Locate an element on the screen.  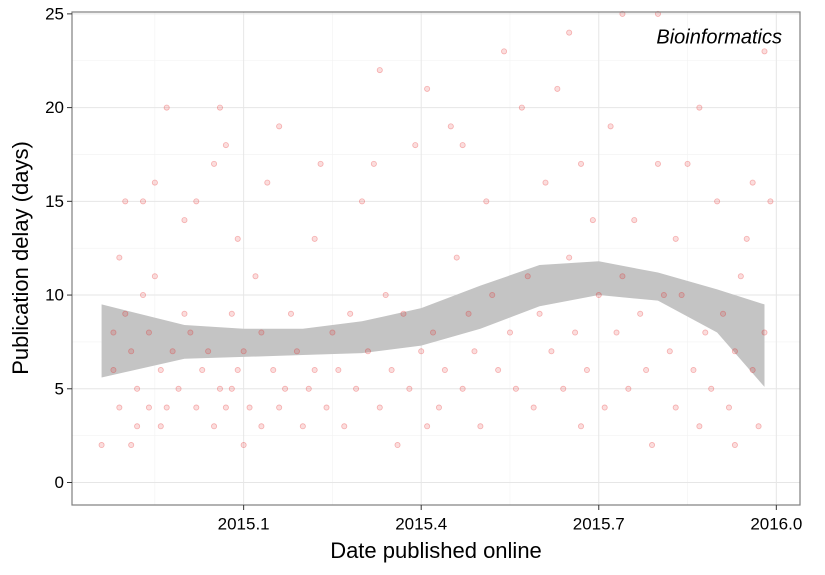
y-axis-title: Publication delay (days) is located at coordinates (20, 258).